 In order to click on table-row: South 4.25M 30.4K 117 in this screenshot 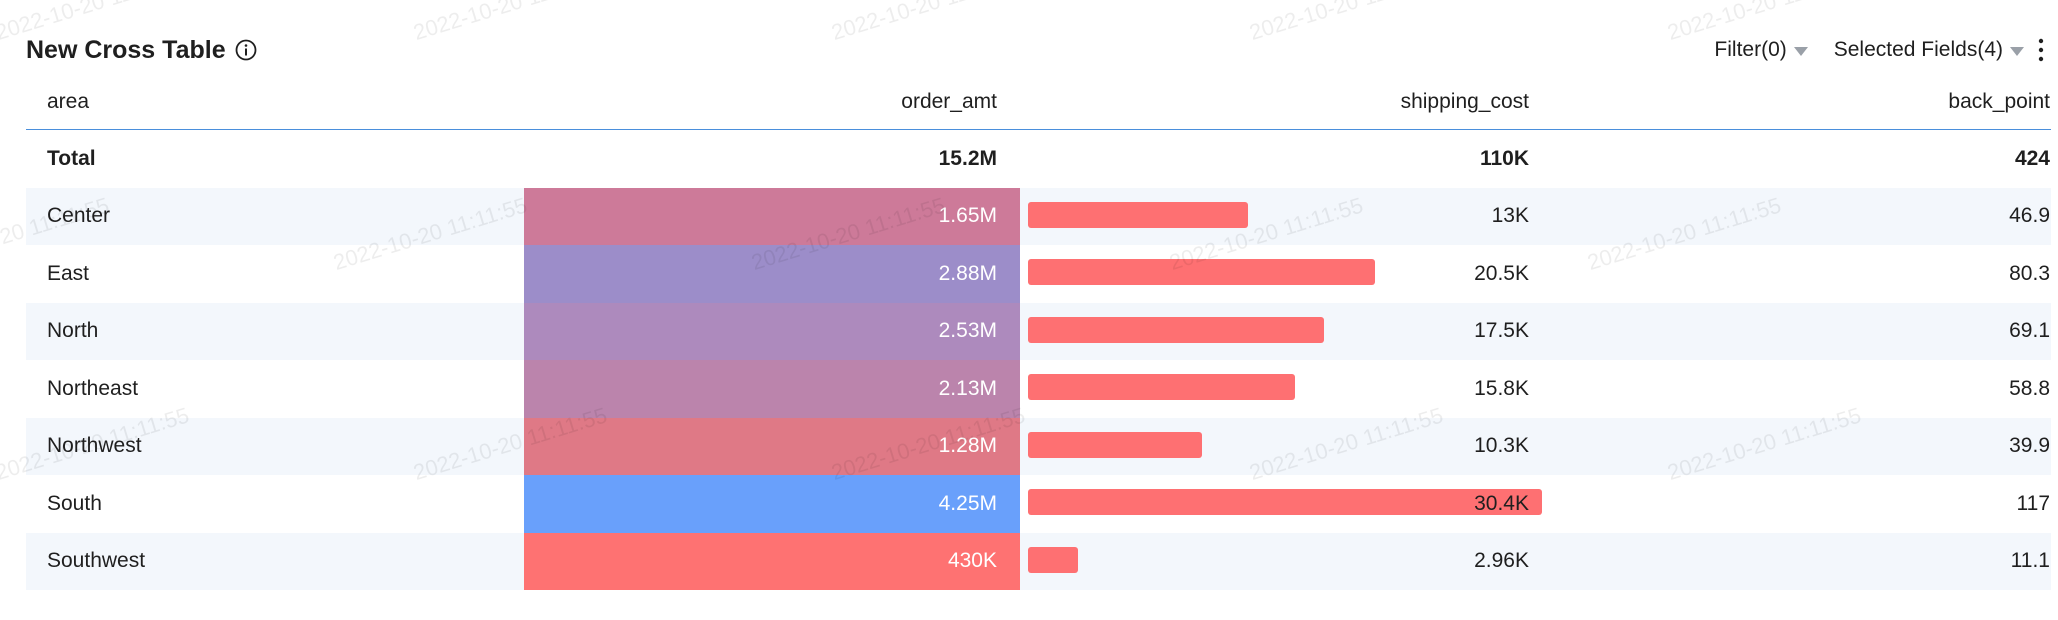, I will do `click(1038, 504)`.